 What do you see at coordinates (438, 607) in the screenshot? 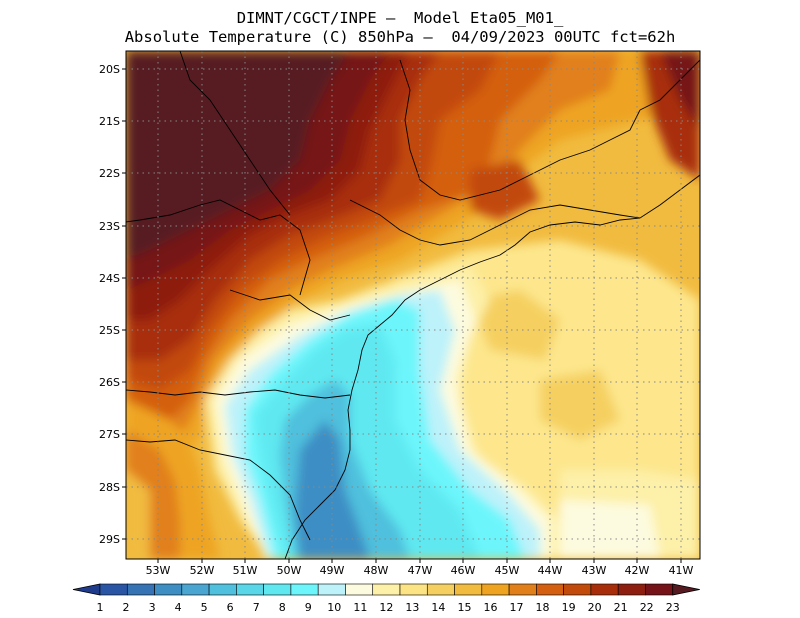
I see `colorbar-label: 14` at bounding box center [438, 607].